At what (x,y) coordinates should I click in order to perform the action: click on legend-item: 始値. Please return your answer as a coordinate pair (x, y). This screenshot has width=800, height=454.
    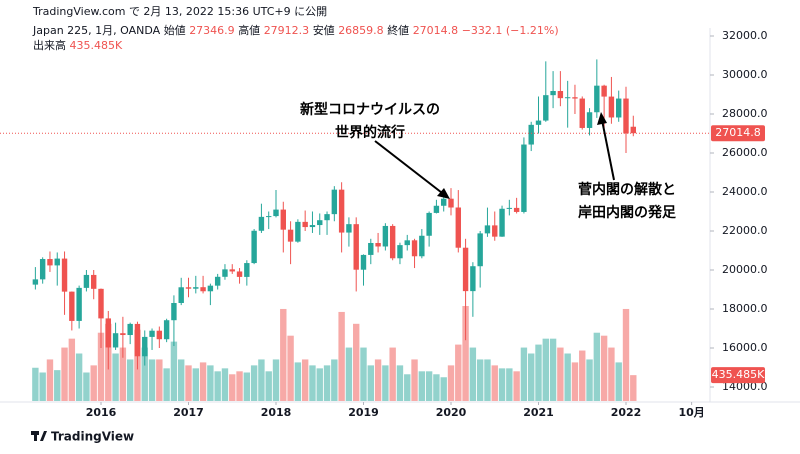
    Looking at the image, I should click on (175, 30).